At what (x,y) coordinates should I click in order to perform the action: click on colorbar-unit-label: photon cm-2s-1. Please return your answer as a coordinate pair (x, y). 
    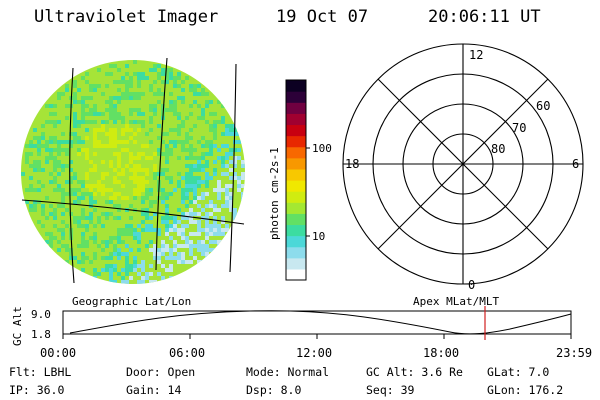
    Looking at the image, I should click on (274, 193).